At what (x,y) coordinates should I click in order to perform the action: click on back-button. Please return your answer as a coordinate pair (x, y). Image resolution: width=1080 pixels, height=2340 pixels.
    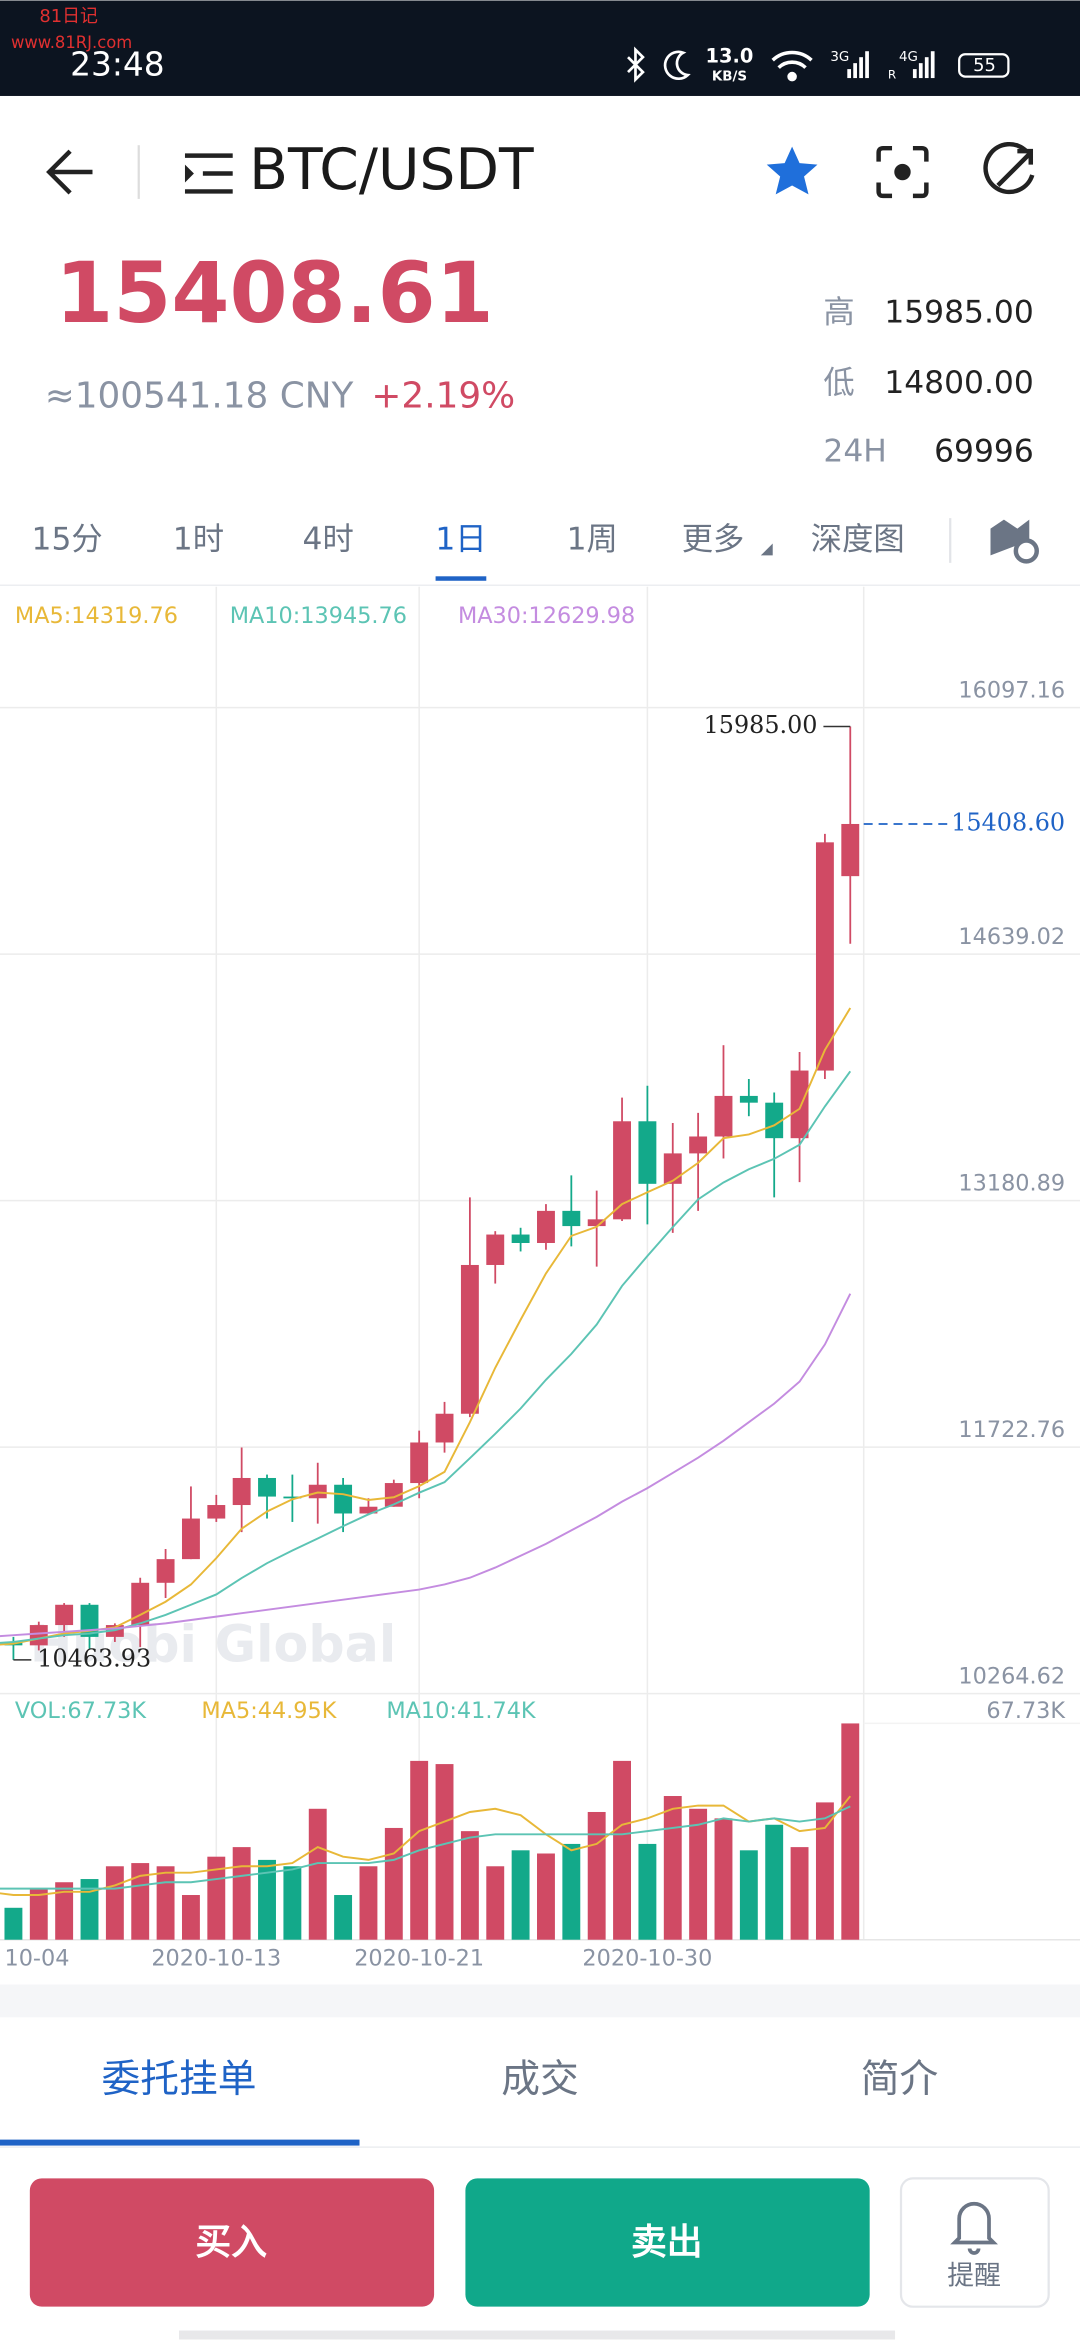
    Looking at the image, I should click on (69, 172).